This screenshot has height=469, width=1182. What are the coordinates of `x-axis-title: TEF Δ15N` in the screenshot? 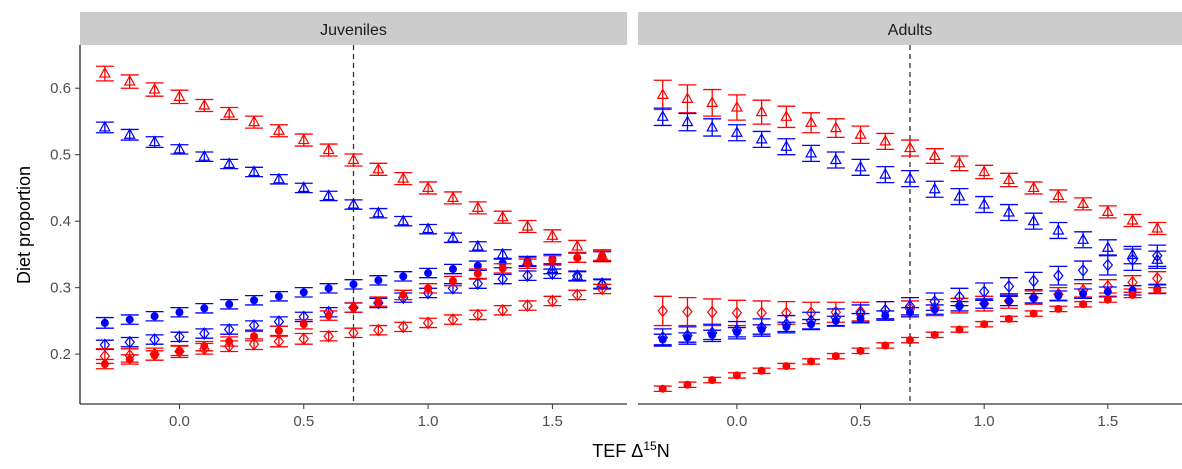 It's located at (630, 450).